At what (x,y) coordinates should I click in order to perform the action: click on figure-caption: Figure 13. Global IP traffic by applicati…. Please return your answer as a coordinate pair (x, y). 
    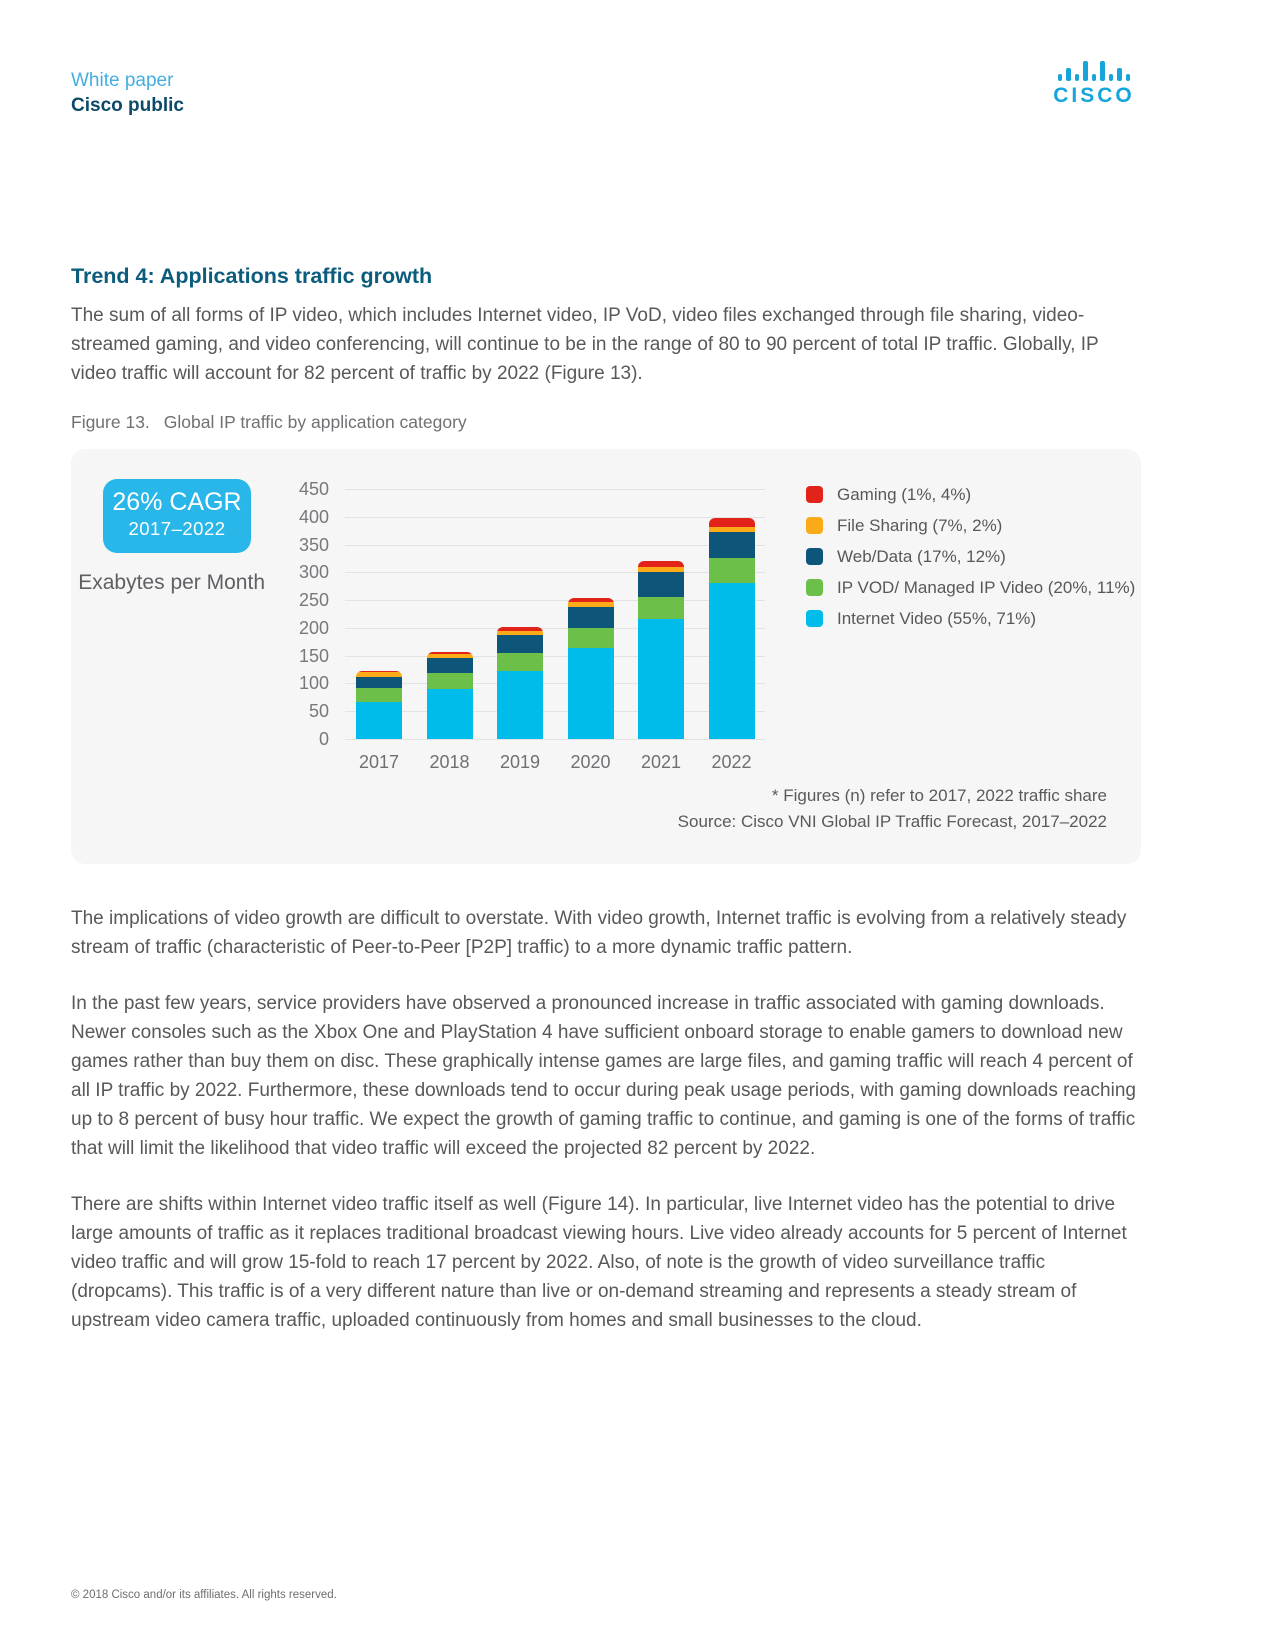
    Looking at the image, I should click on (606, 422).